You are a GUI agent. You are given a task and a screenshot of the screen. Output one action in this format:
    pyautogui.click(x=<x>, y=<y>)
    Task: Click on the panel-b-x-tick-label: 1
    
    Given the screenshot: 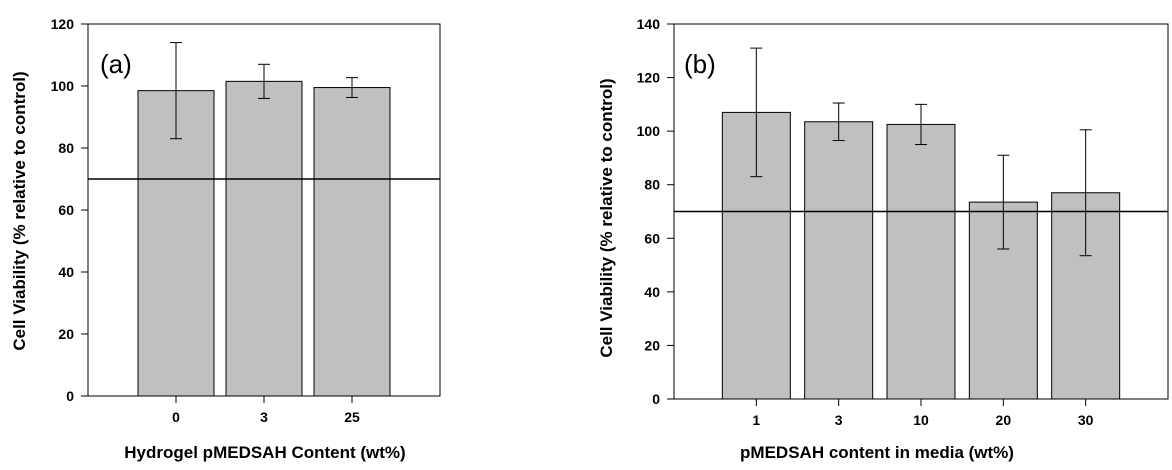 What is the action you would take?
    pyautogui.click(x=756, y=420)
    